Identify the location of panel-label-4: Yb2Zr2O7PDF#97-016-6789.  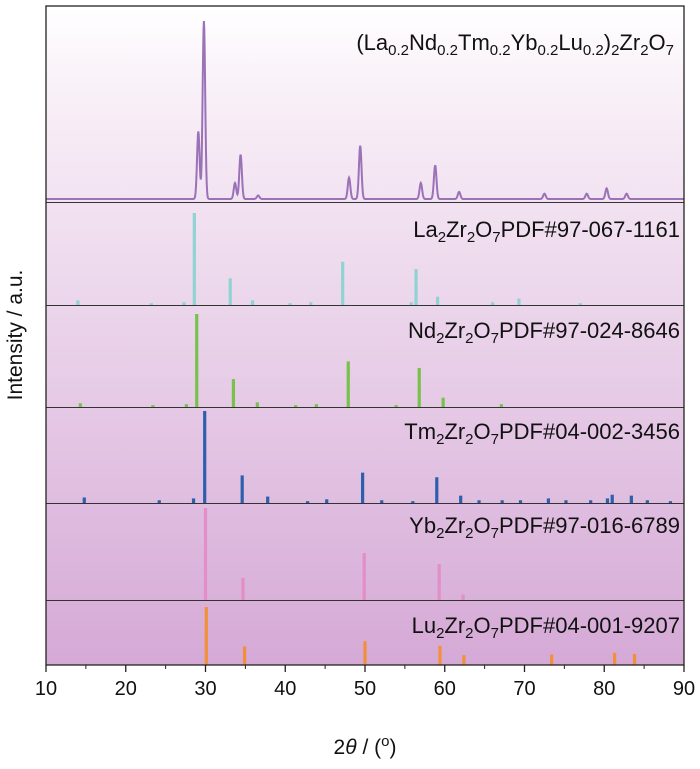
(544, 527).